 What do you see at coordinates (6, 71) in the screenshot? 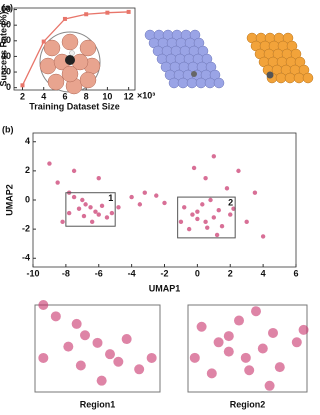
I see `y-tick-label: 20` at bounding box center [6, 71].